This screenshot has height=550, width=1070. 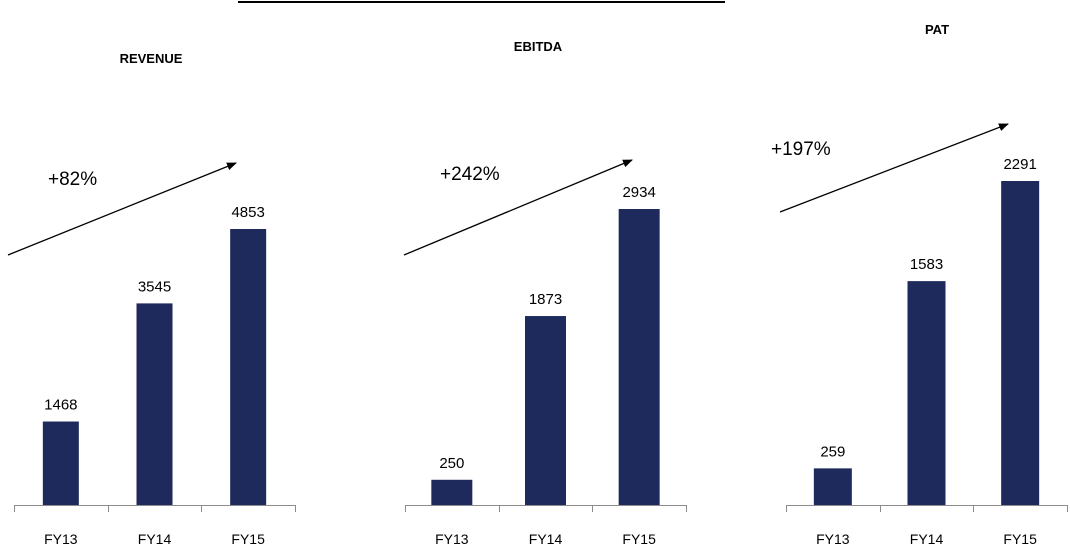 What do you see at coordinates (60, 405) in the screenshot?
I see `data-label: 1468` at bounding box center [60, 405].